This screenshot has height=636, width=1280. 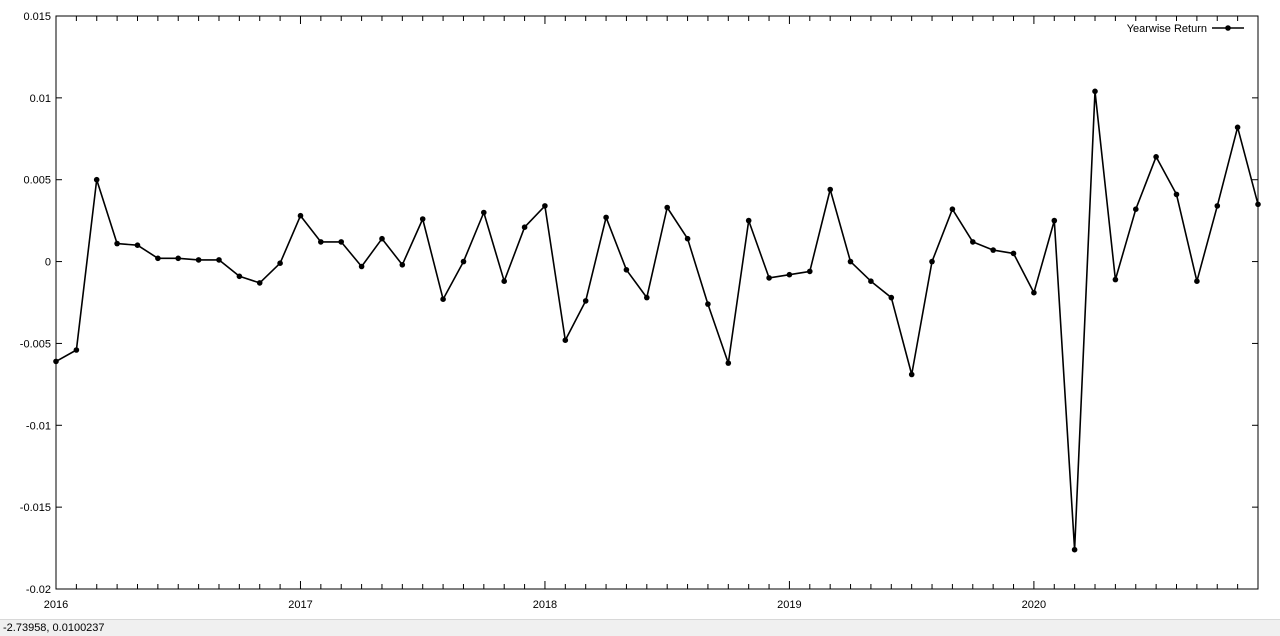 What do you see at coordinates (48, 263) in the screenshot?
I see `y-tick-label: 0` at bounding box center [48, 263].